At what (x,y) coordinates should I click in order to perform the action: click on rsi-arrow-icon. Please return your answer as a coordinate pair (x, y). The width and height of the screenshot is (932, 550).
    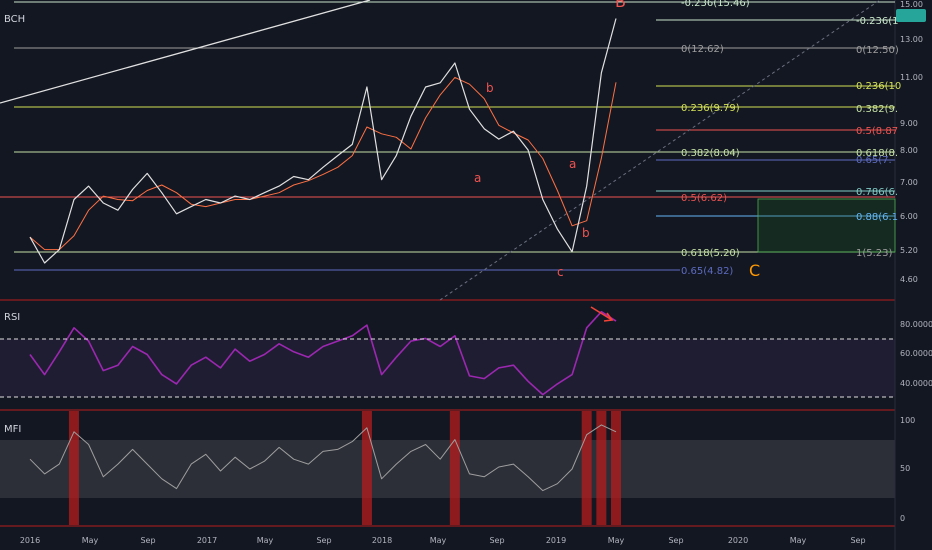
    Looking at the image, I should click on (602, 314).